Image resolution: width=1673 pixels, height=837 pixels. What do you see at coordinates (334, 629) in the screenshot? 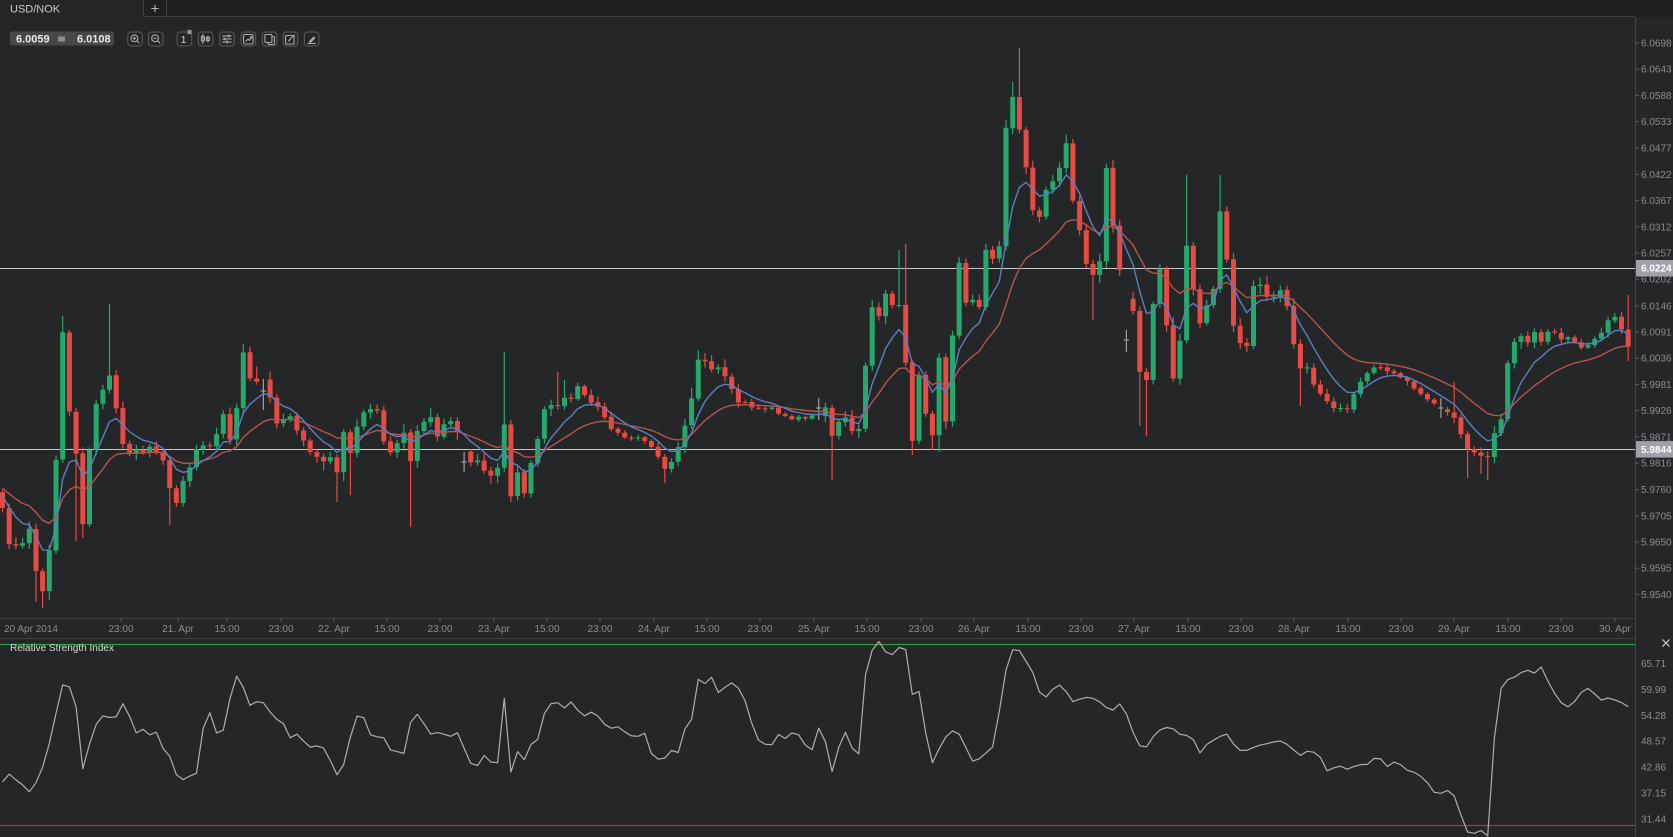
I see `svg-text: 22. Apr` at bounding box center [334, 629].